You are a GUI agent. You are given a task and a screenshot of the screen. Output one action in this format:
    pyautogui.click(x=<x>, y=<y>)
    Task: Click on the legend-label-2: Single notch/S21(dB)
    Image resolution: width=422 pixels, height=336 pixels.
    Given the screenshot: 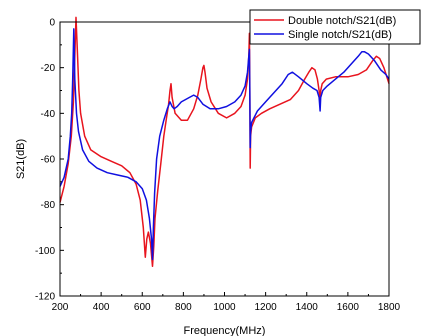 What is the action you would take?
    pyautogui.click(x=340, y=35)
    